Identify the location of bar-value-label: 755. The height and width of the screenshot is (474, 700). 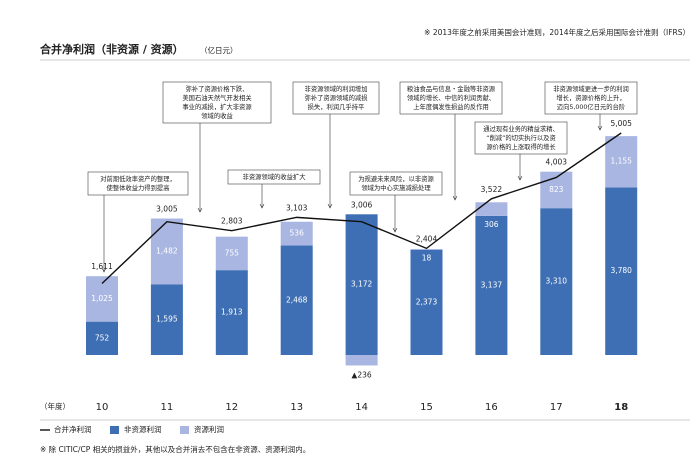
(232, 252).